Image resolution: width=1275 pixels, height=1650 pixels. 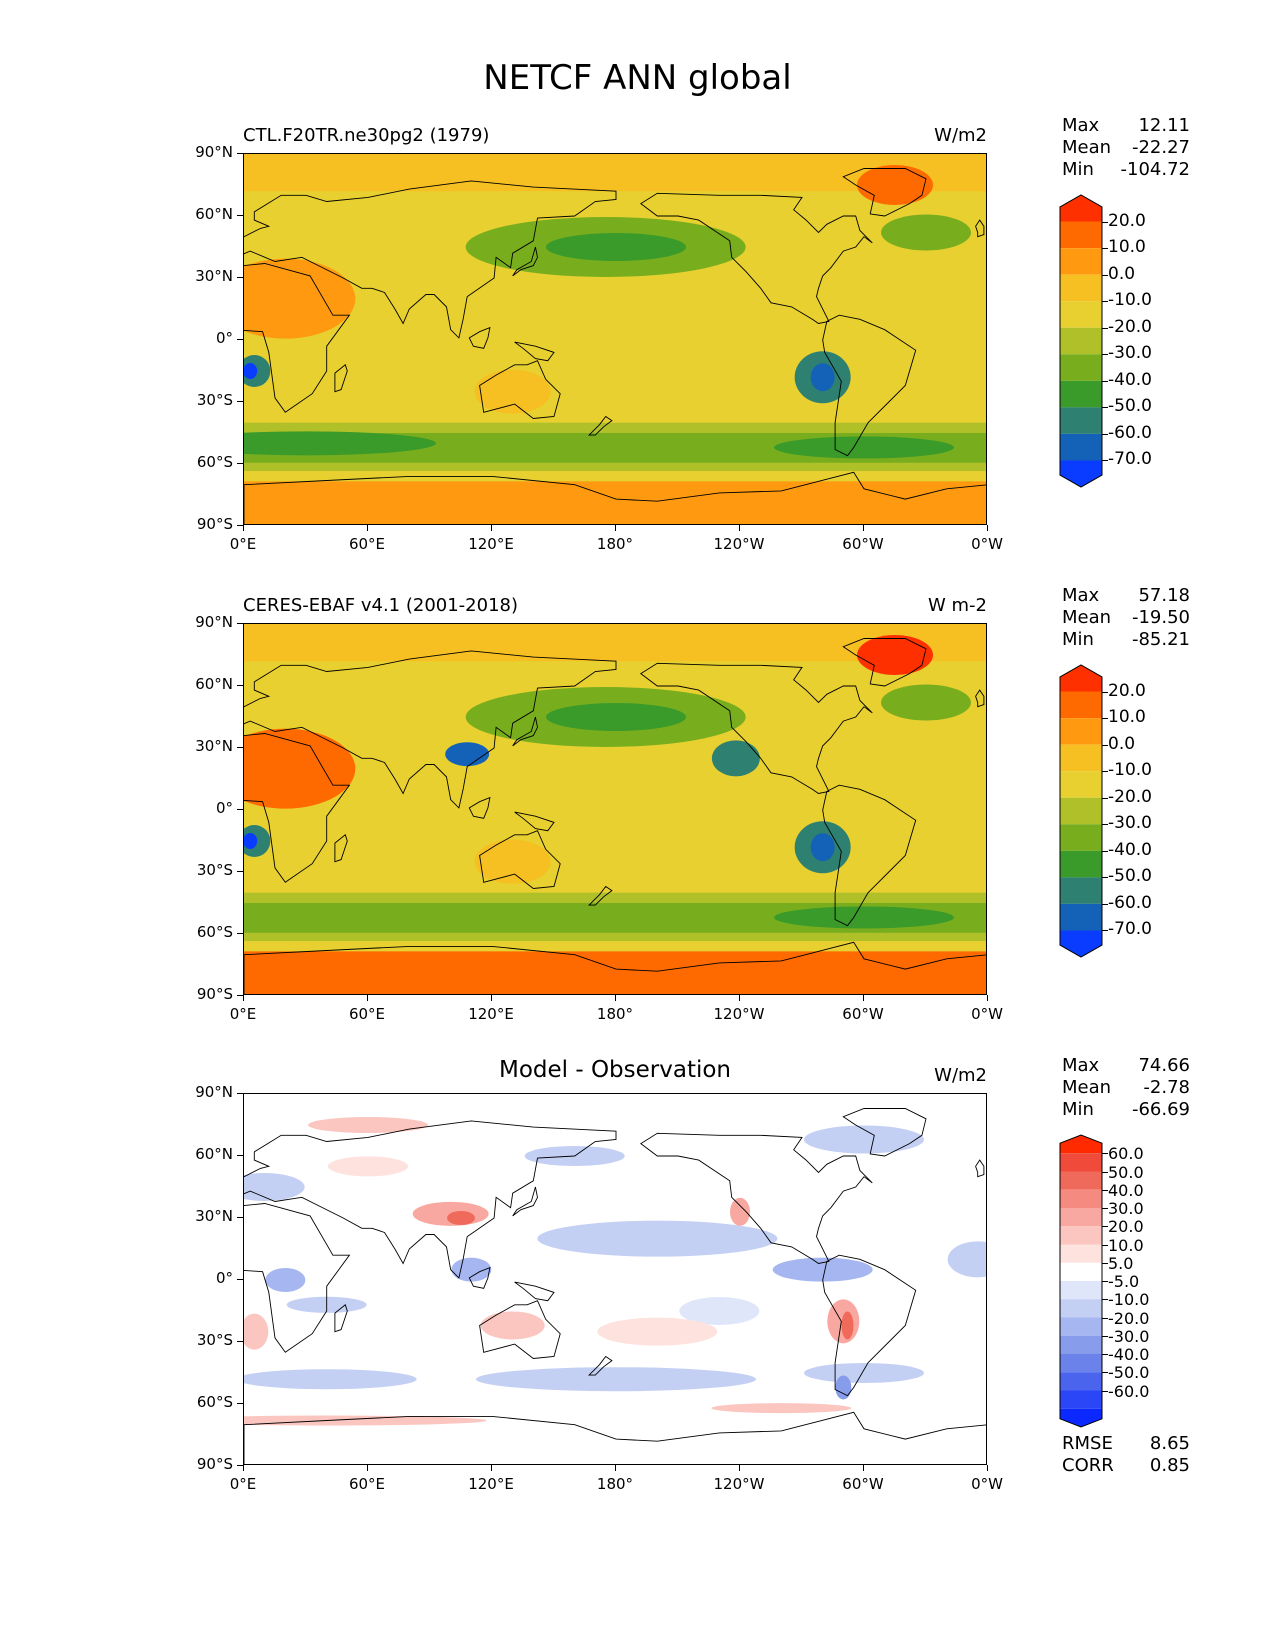 I want to click on stat-row-max: Max 12.11, so click(x=1126, y=126).